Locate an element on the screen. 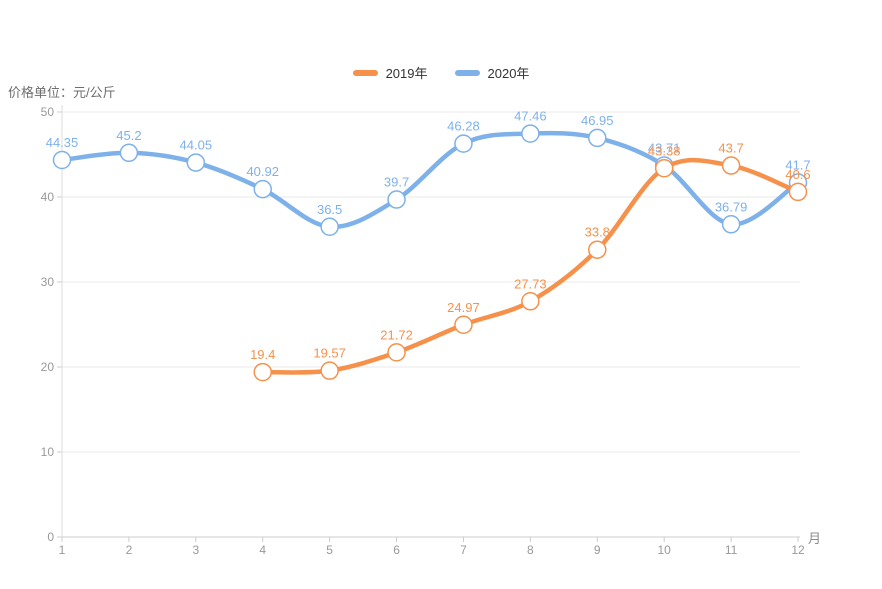  data-point-2019-m8 is located at coordinates (530, 301).